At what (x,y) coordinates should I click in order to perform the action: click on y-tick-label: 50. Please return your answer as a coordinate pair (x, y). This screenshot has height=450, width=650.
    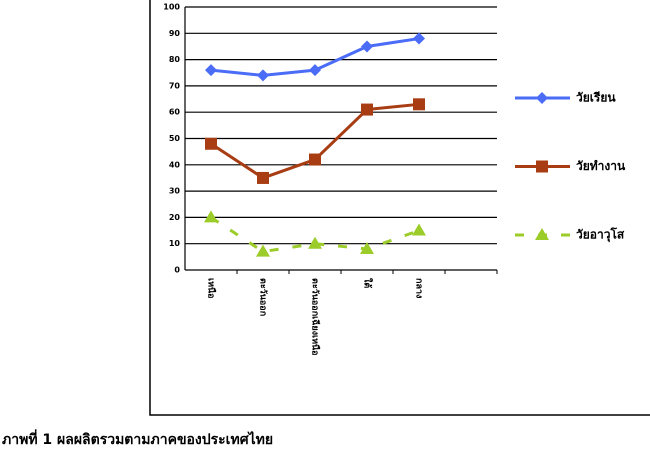
    Looking at the image, I should click on (175, 138).